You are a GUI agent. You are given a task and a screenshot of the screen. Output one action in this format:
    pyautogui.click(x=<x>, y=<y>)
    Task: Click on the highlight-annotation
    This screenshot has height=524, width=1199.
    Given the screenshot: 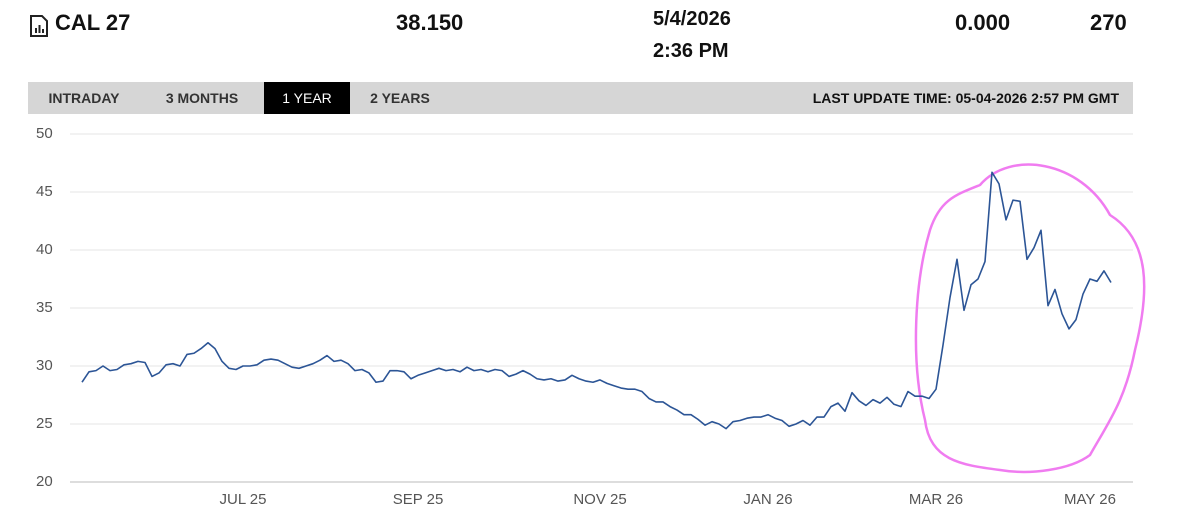 What is the action you would take?
    pyautogui.click(x=1030, y=318)
    